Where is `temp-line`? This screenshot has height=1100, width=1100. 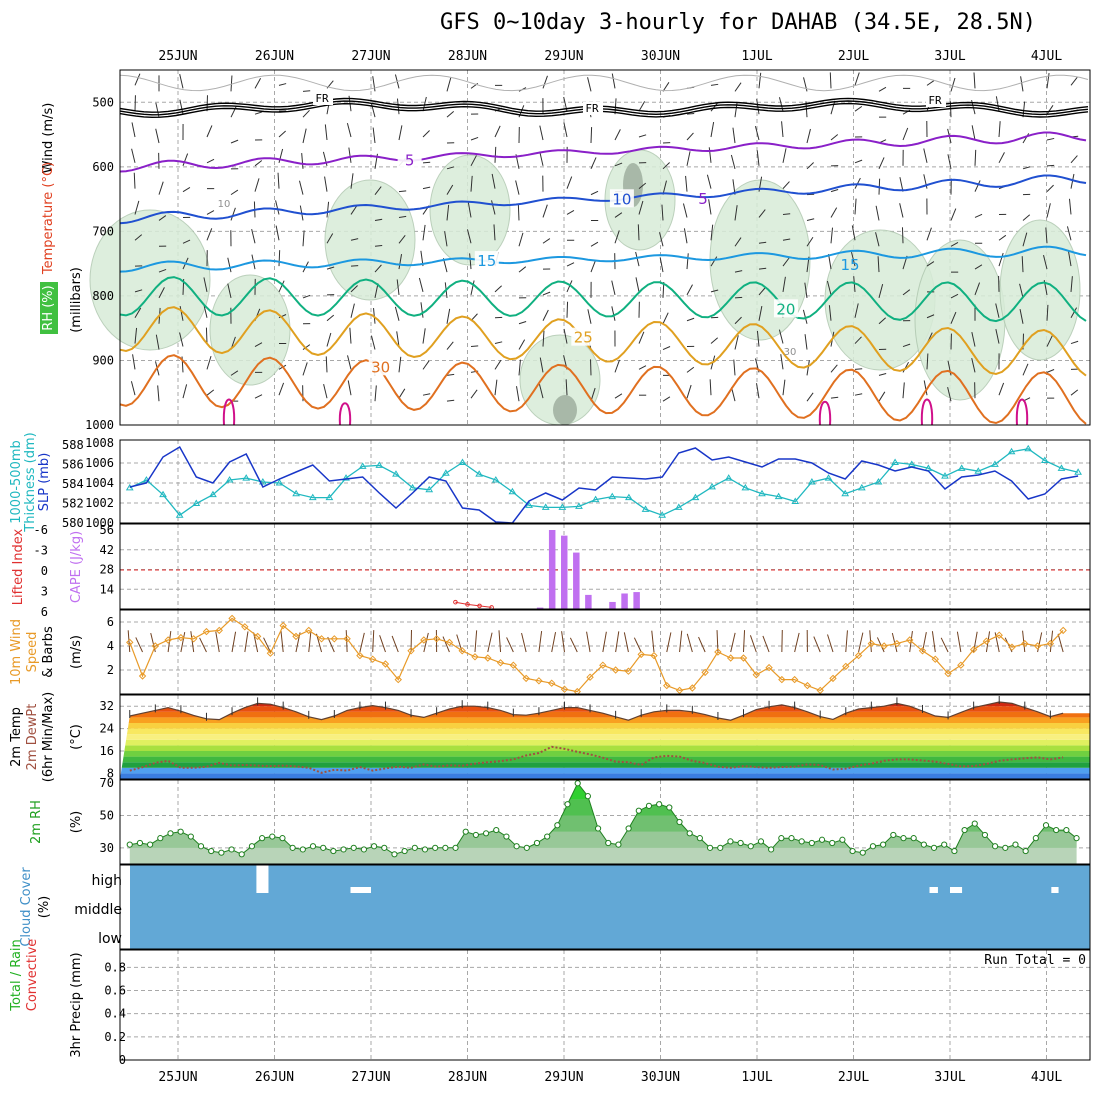
temp-line is located at coordinates (596, 711).